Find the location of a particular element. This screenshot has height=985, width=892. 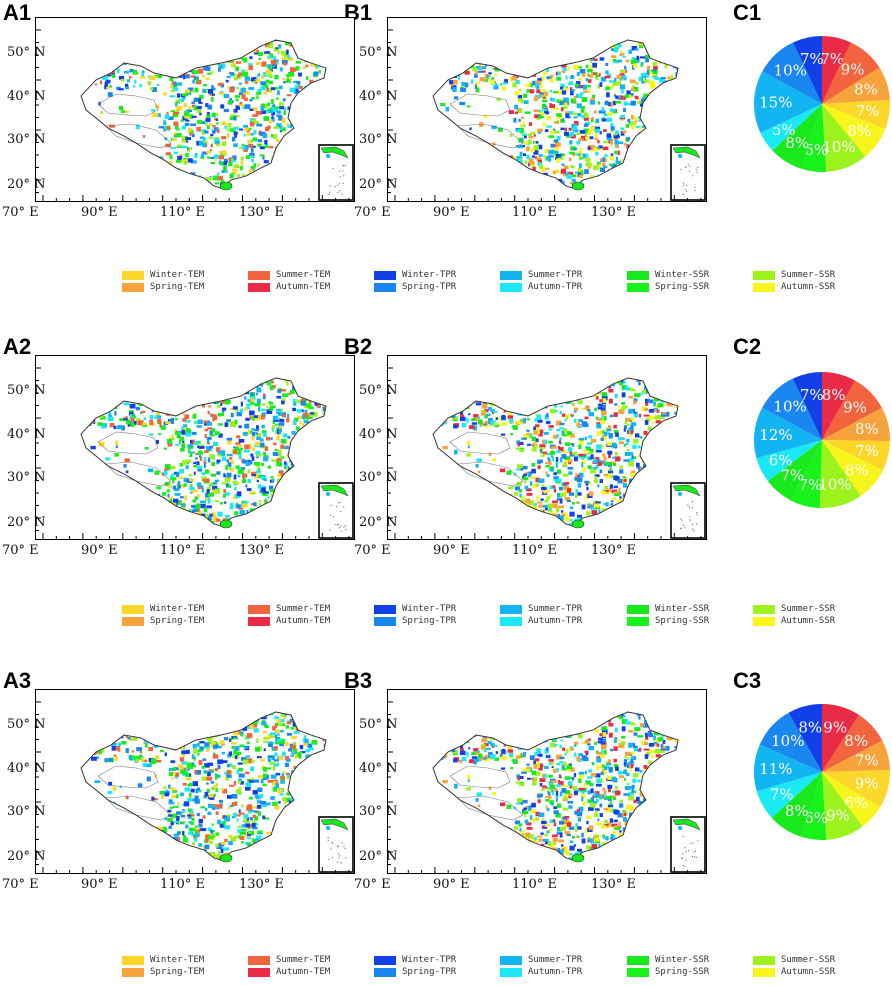

legend-label: Spring-TEM is located at coordinates (177, 287).